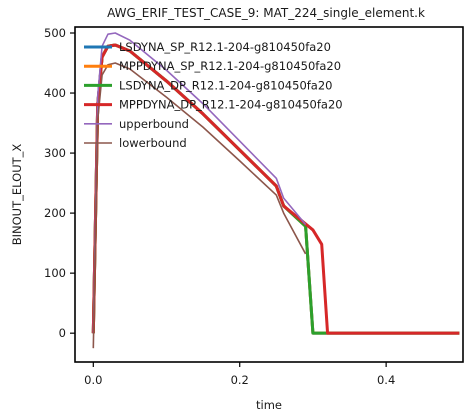 The width and height of the screenshot is (466, 417). I want to click on y-tick-label: 300, so click(55, 153).